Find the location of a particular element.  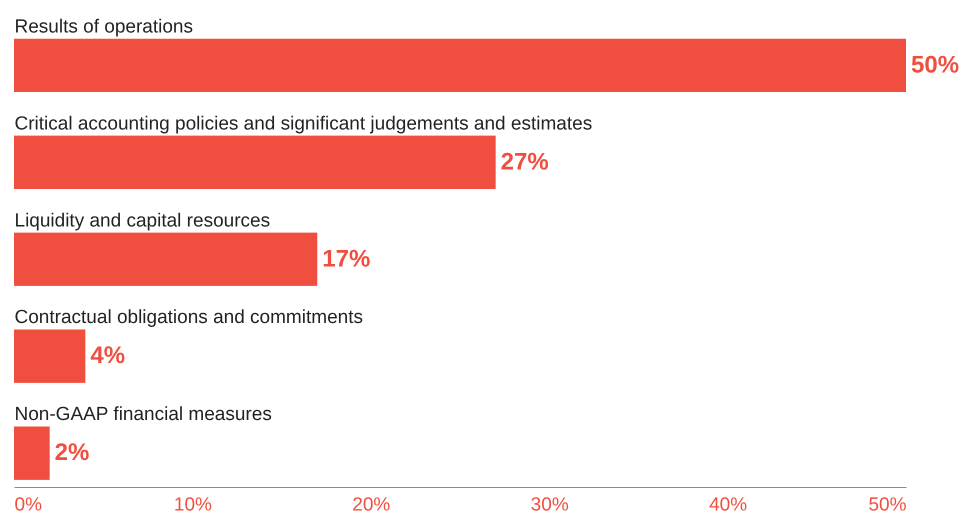

x-tick-label: 40% is located at coordinates (728, 504).